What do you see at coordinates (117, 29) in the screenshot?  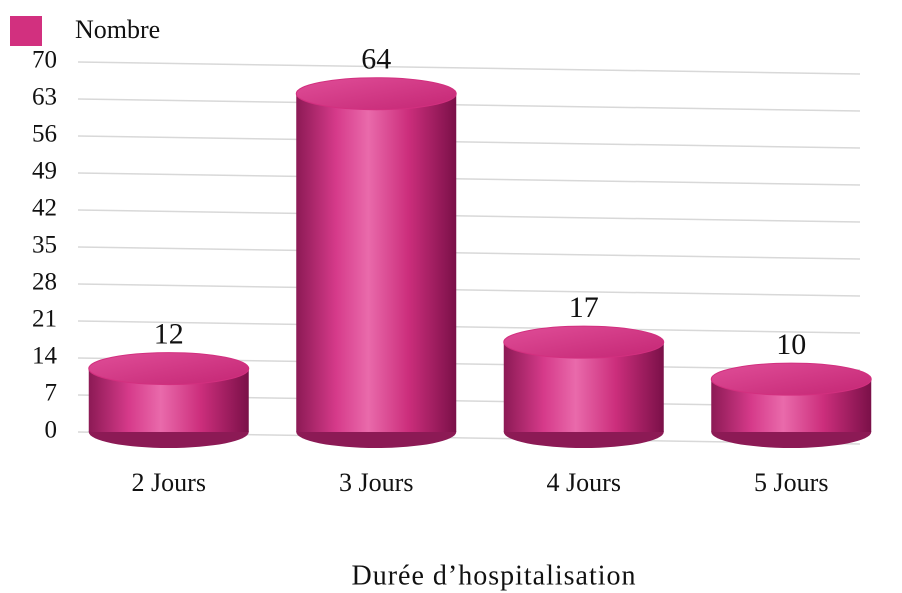 I see `legend-label: Nombre` at bounding box center [117, 29].